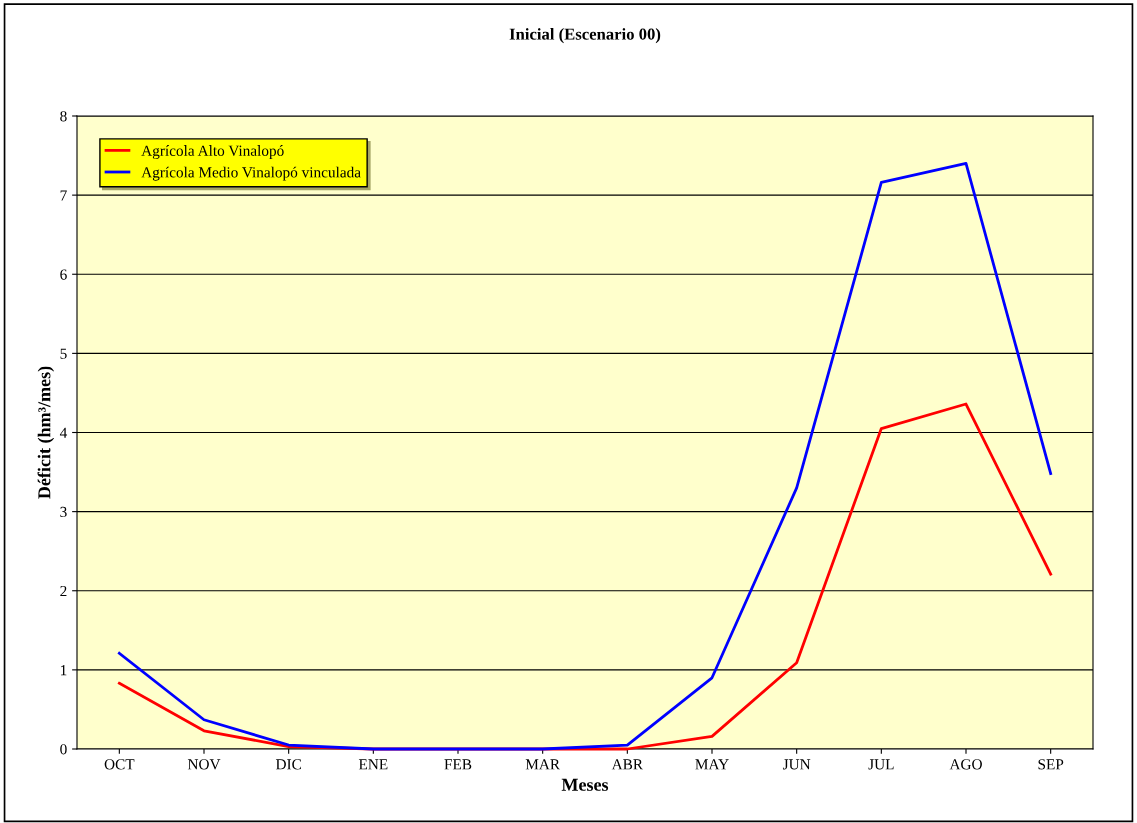 The height and width of the screenshot is (823, 1137). Describe the element at coordinates (63, 432) in the screenshot. I see `y-tick-label: 4` at that location.